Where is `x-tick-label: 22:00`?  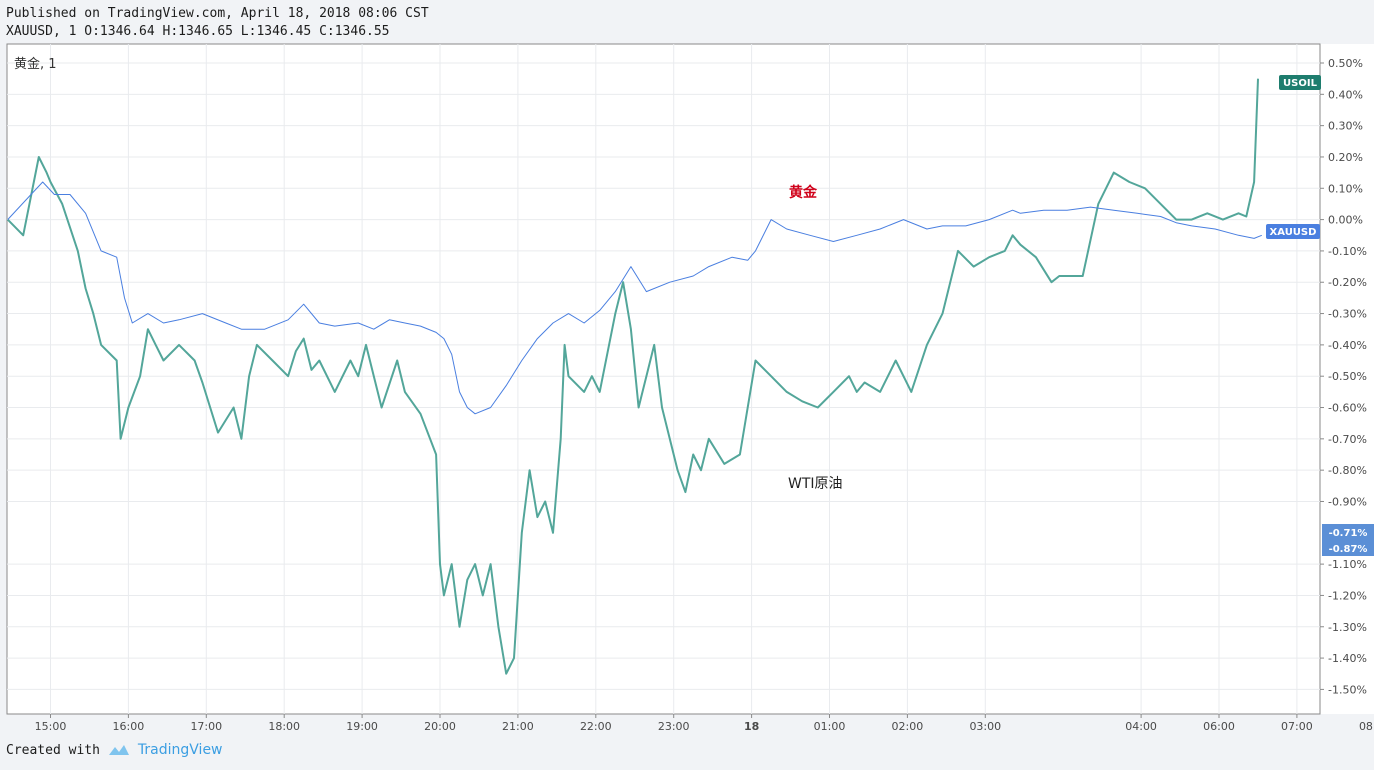
x-tick-label: 22:00 is located at coordinates (596, 726).